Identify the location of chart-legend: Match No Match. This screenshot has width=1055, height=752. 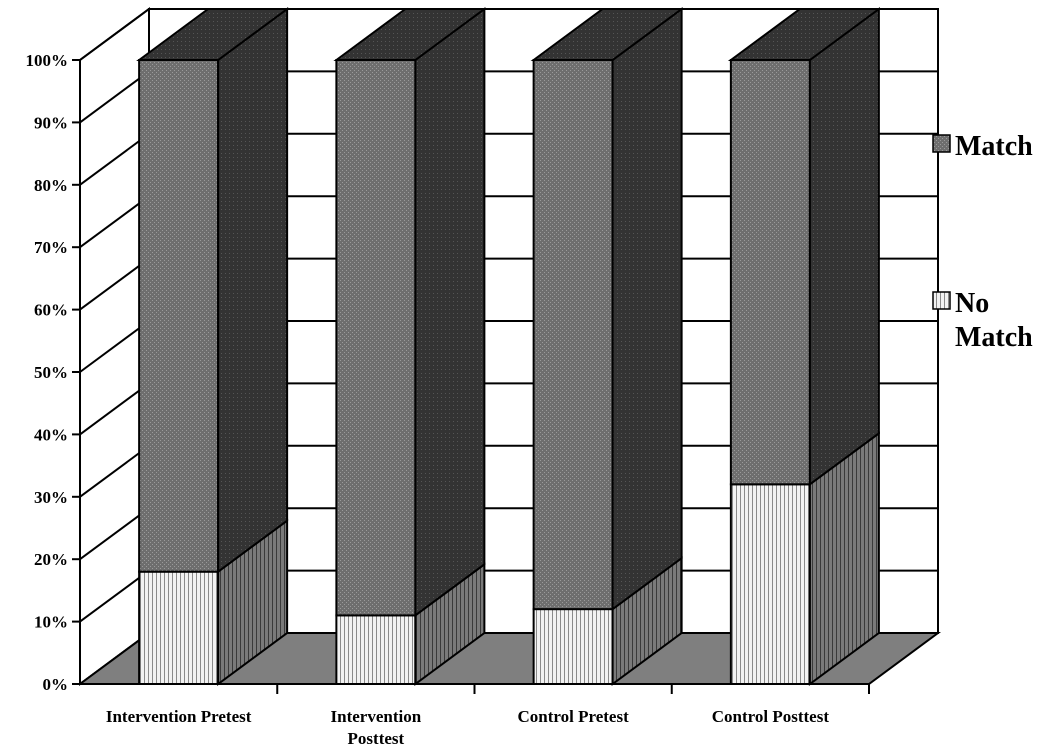
(982, 242).